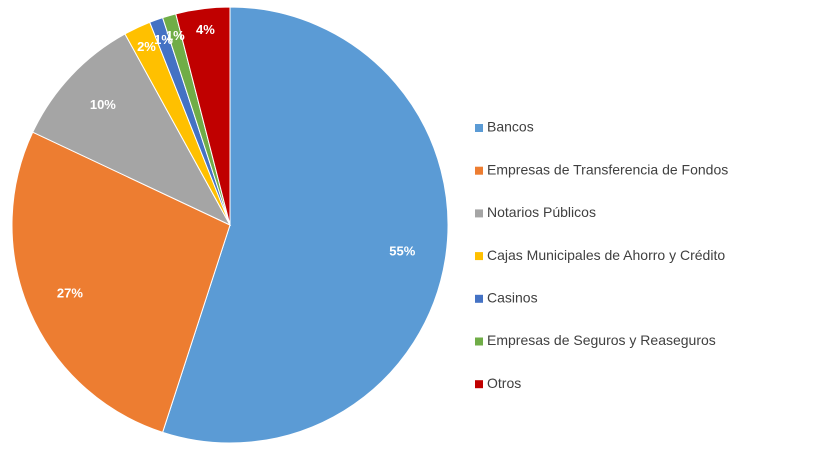 This screenshot has width=813, height=449. Describe the element at coordinates (103, 104) in the screenshot. I see `data-label: 10%` at that location.